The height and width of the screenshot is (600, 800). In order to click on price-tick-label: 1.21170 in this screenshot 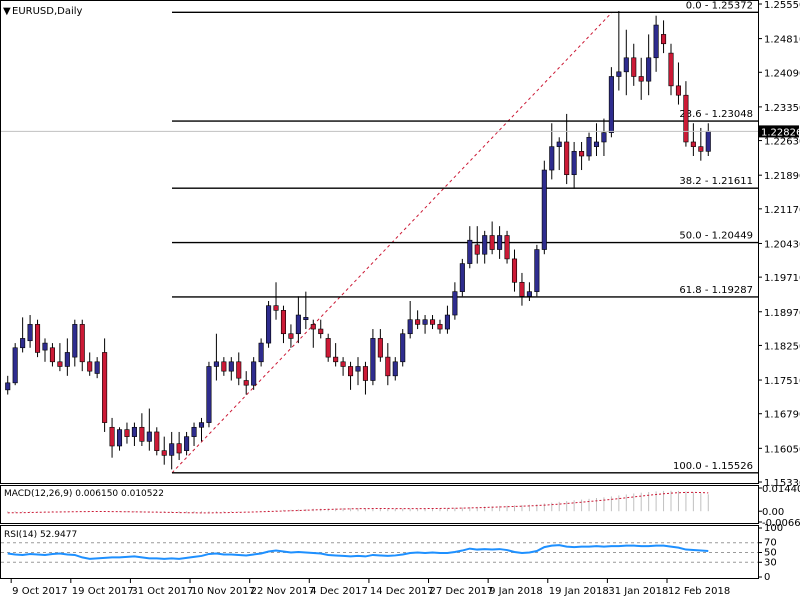, I will do `click(782, 210)`.